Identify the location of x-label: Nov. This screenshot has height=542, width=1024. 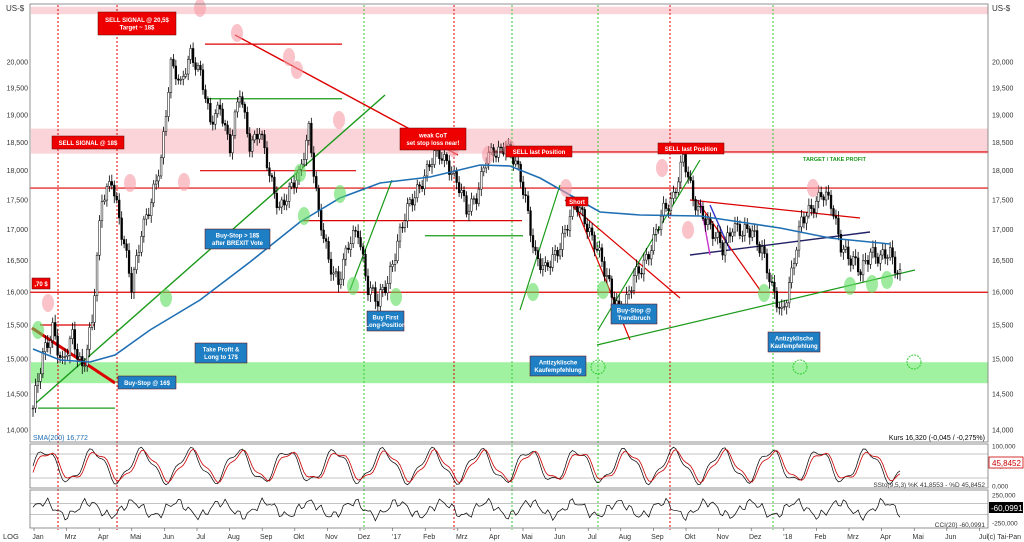
(722, 537).